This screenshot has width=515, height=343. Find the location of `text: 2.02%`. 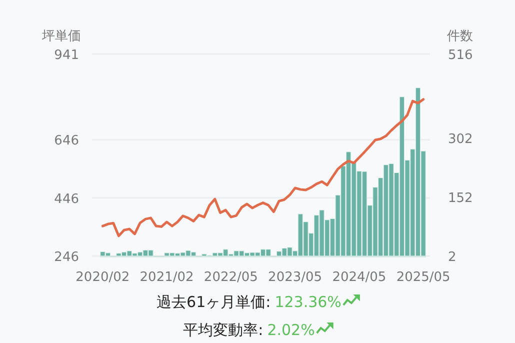

text: 2.02% is located at coordinates (291, 330).